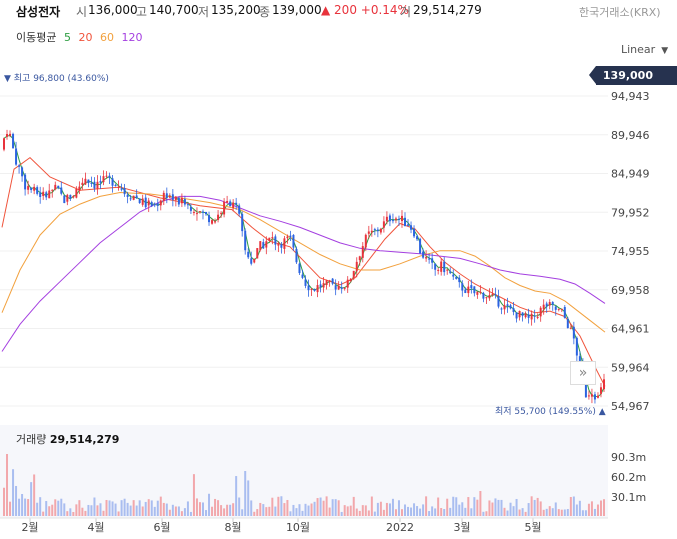  Describe the element at coordinates (644, 49) in the screenshot. I see `scale-dropdown: Linear ▼` at that location.